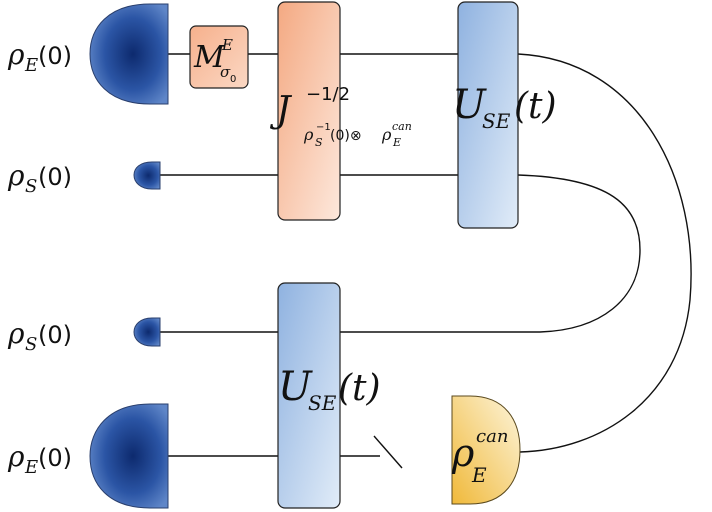  I want to click on canonical-symbol: ρ, so click(463, 453).